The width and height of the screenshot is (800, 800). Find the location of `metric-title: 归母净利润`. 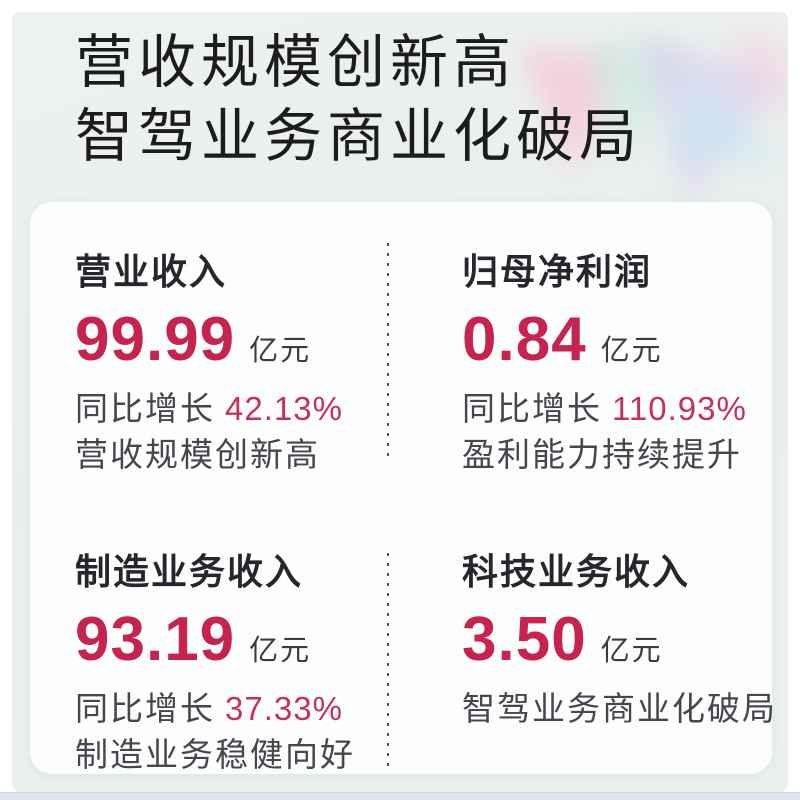

metric-title: 归母净利润 is located at coordinates (557, 271).